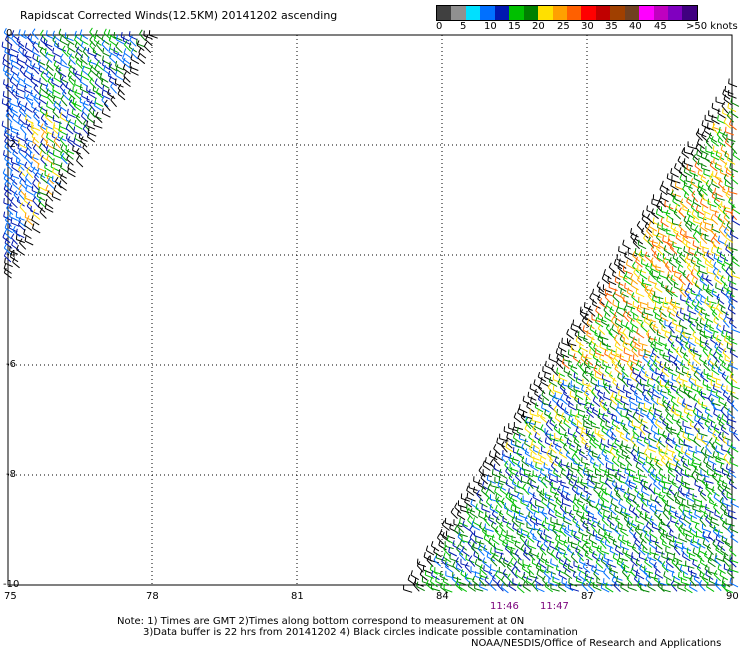 This screenshot has height=650, width=740. Describe the element at coordinates (538, 26) in the screenshot. I see `legend-label: 20` at that location.